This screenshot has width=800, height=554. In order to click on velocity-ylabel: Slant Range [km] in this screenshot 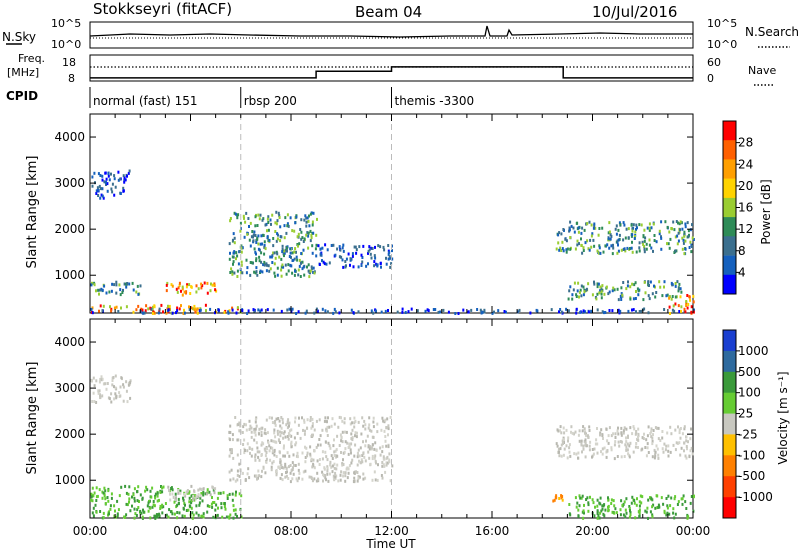, I will do `click(32, 418)`.